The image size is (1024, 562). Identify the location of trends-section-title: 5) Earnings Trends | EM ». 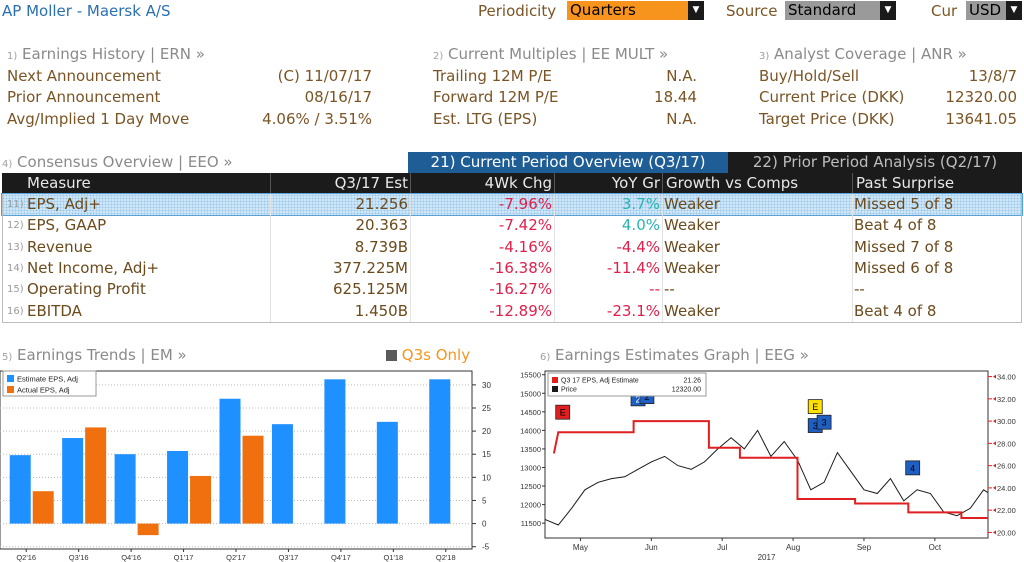
(94, 355).